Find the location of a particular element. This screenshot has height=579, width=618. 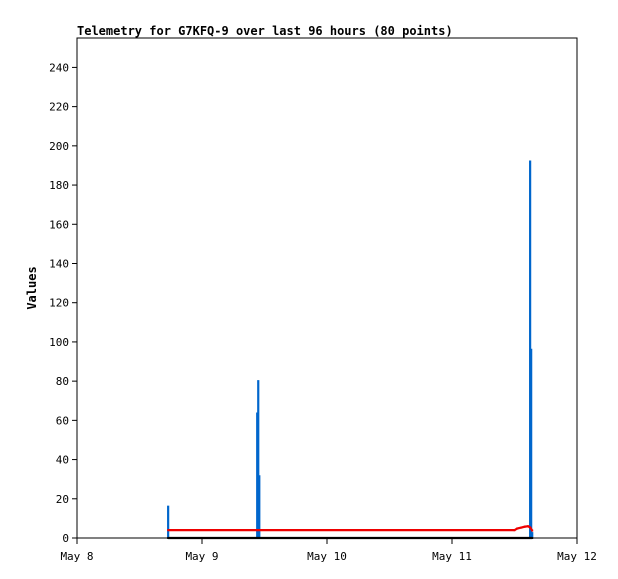

y-tick-label: 100 is located at coordinates (59, 342).